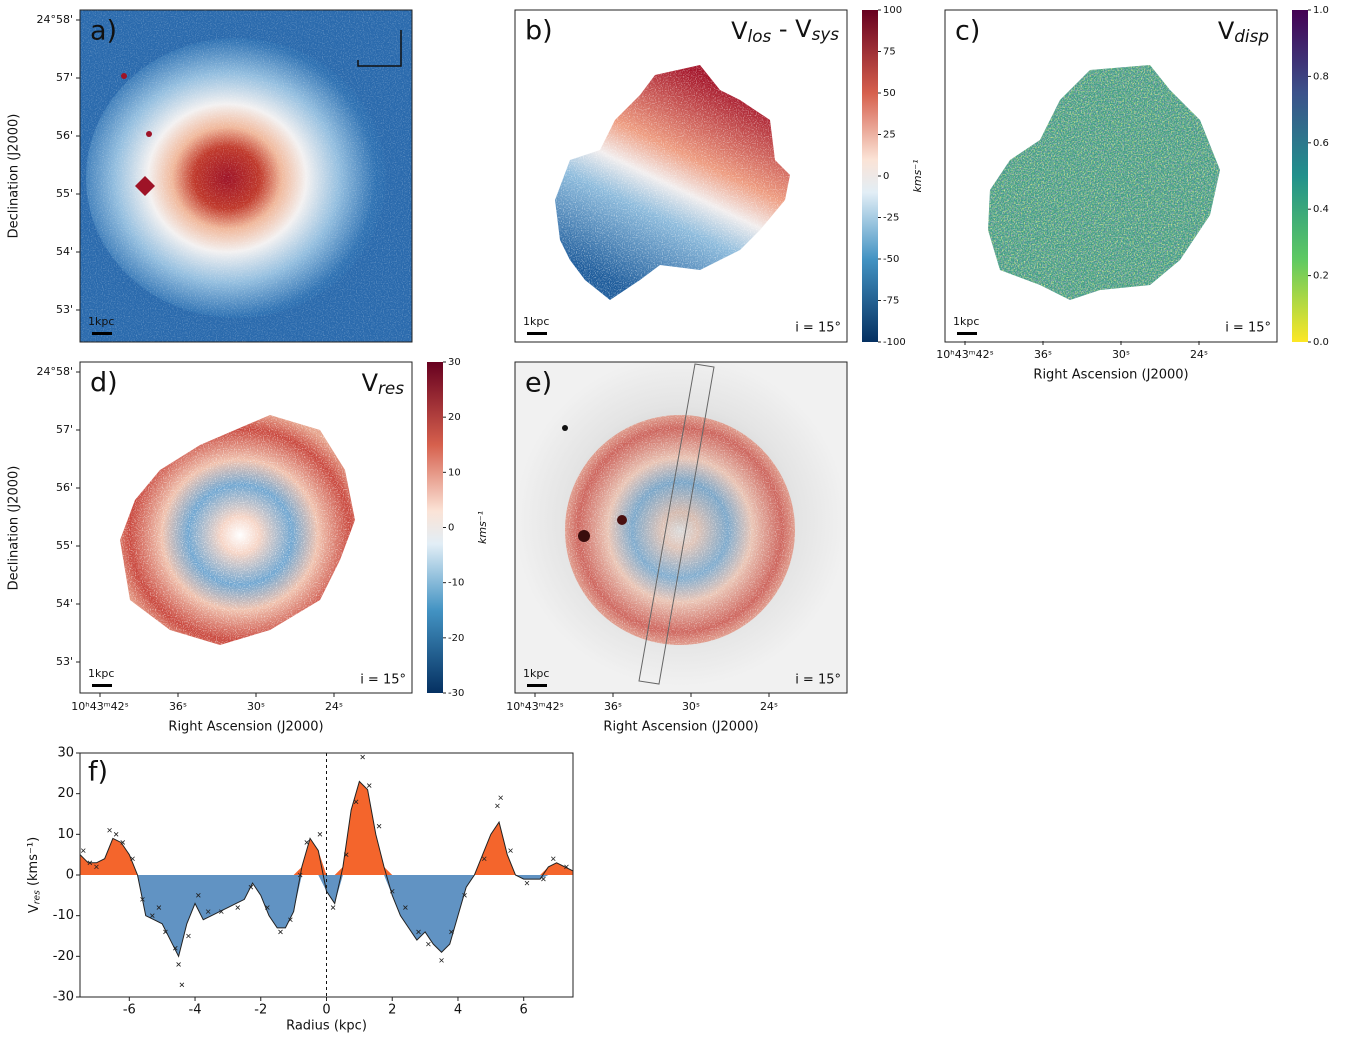 Image resolution: width=1359 pixels, height=1038 pixels. What do you see at coordinates (33, 875) in the screenshot?
I see `y-axis-label: Vres (kms⁻¹)` at bounding box center [33, 875].